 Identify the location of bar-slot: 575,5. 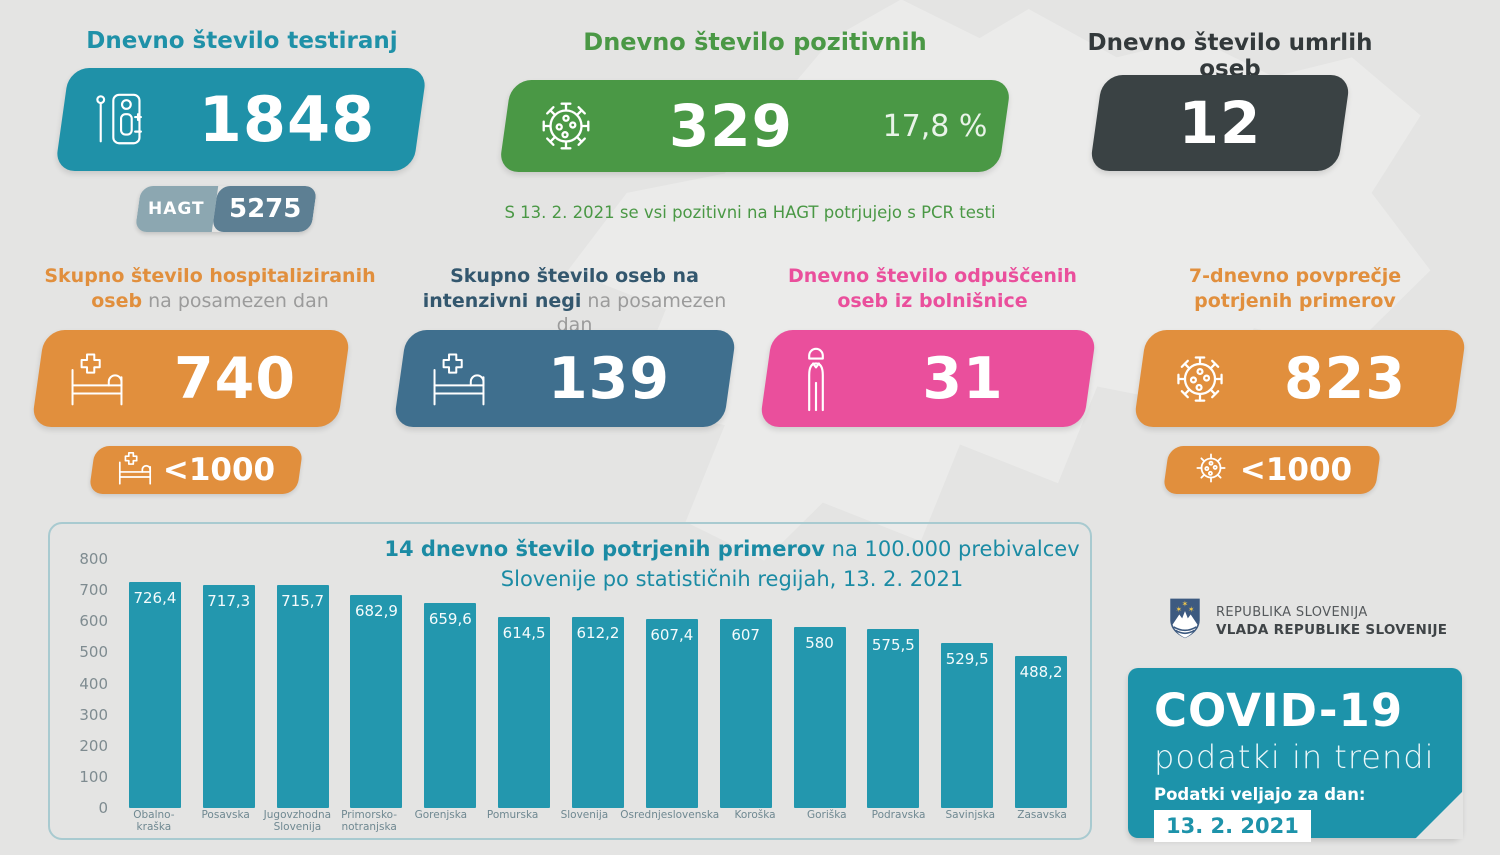
(893, 683).